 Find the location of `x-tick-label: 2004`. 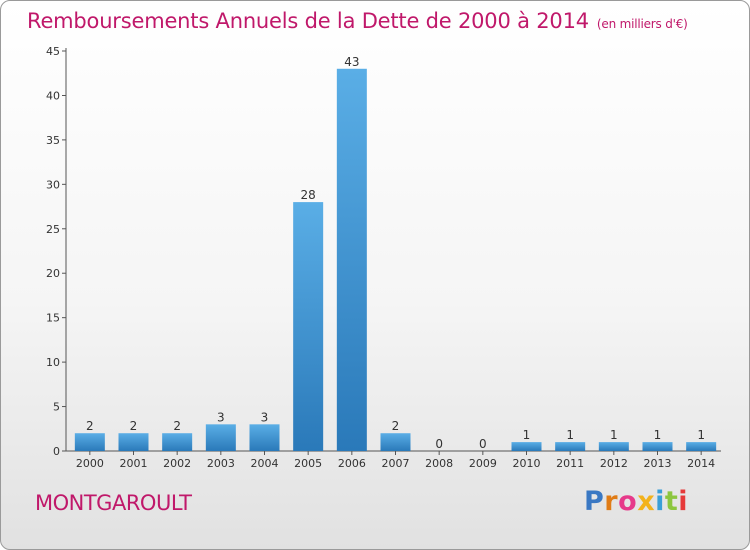

x-tick-label: 2004 is located at coordinates (265, 463).